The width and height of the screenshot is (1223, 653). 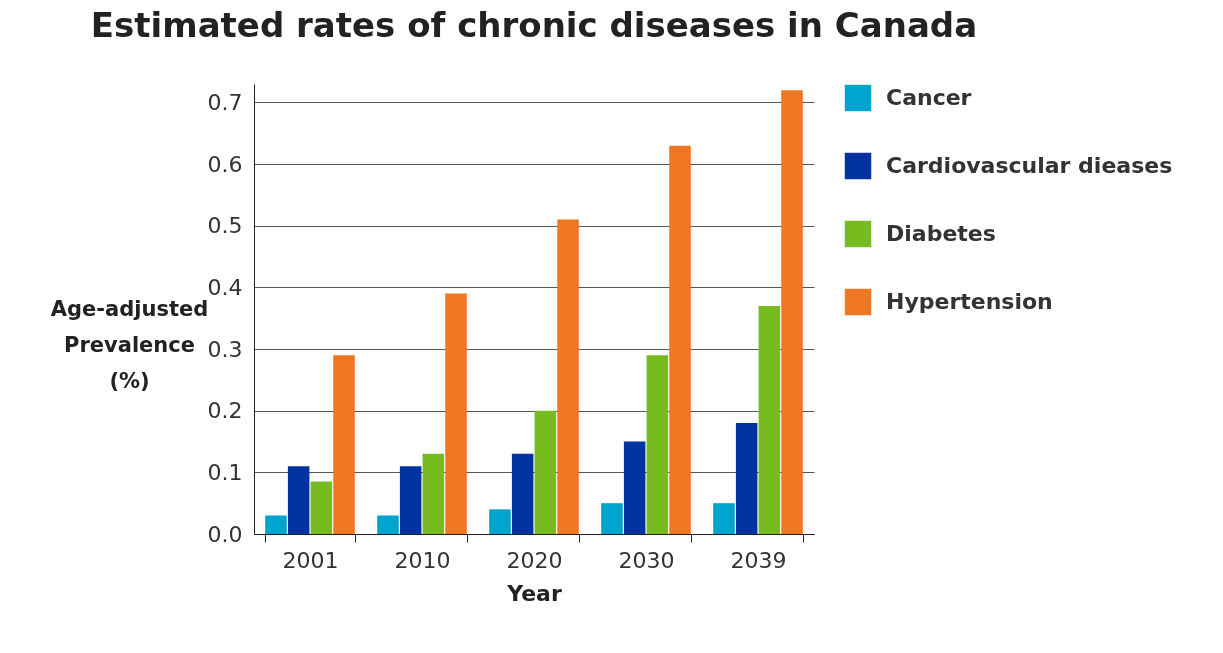 What do you see at coordinates (225, 226) in the screenshot?
I see `y-tick-label: 0.5` at bounding box center [225, 226].